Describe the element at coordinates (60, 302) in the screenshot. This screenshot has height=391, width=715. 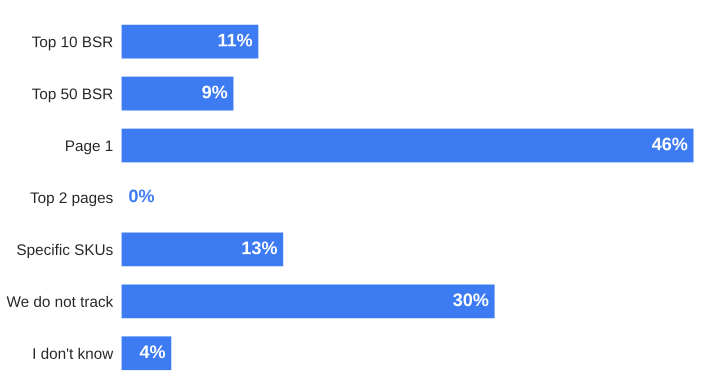
I see `y-tick-label: We do not track` at that location.